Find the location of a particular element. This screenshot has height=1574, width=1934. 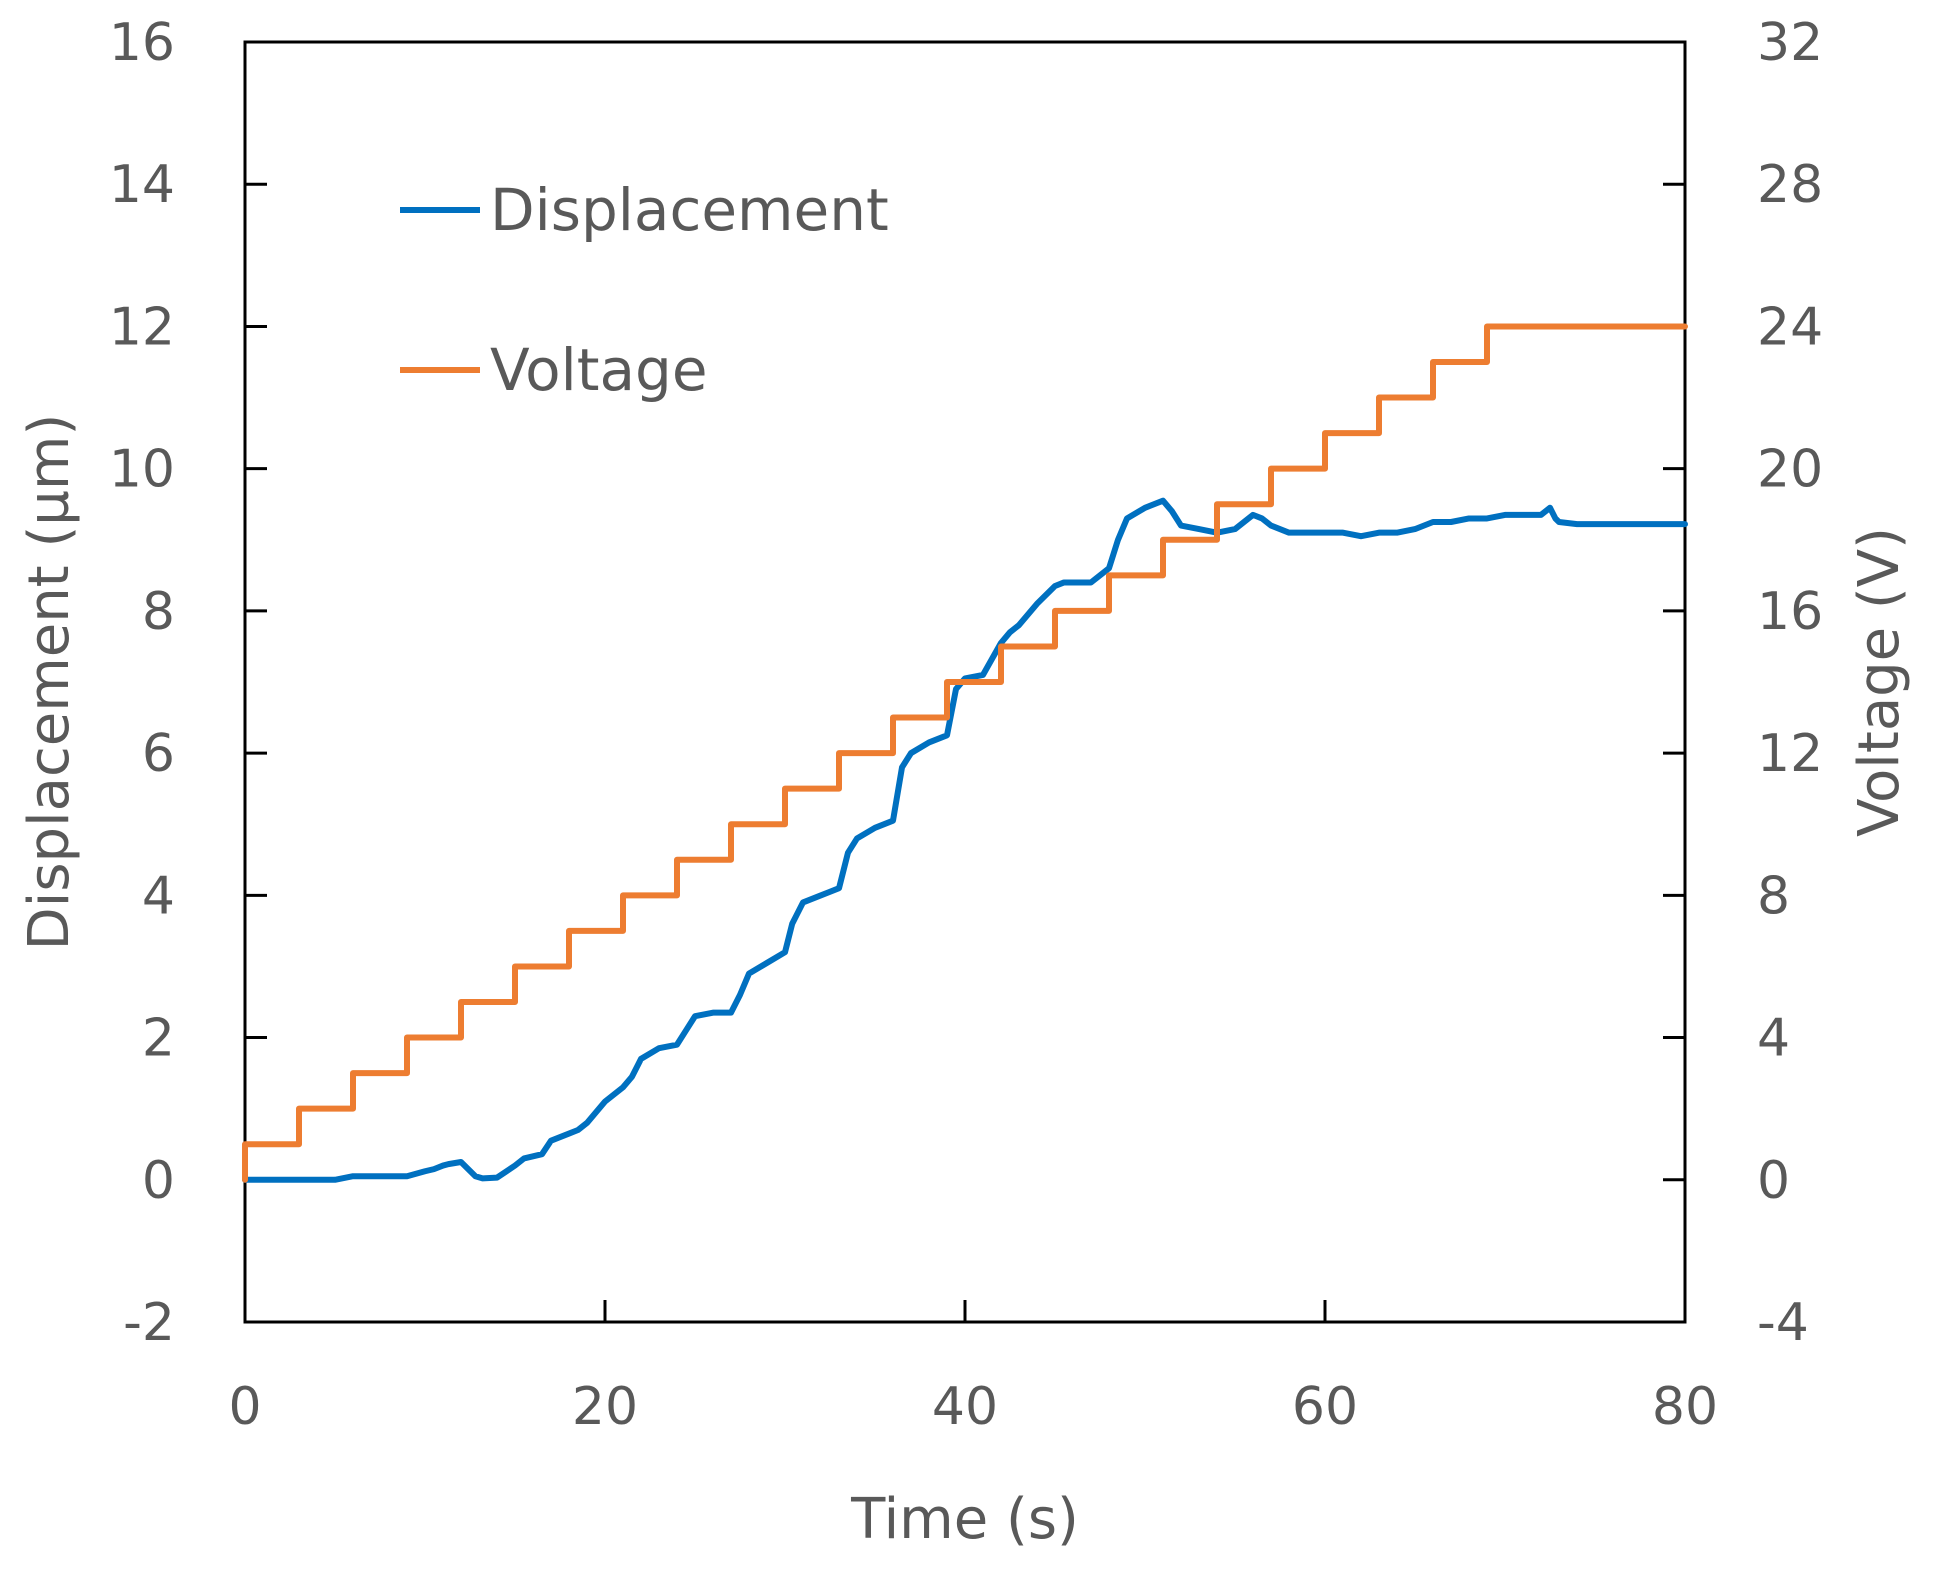

y-tick-label: 16 is located at coordinates (142, 43).